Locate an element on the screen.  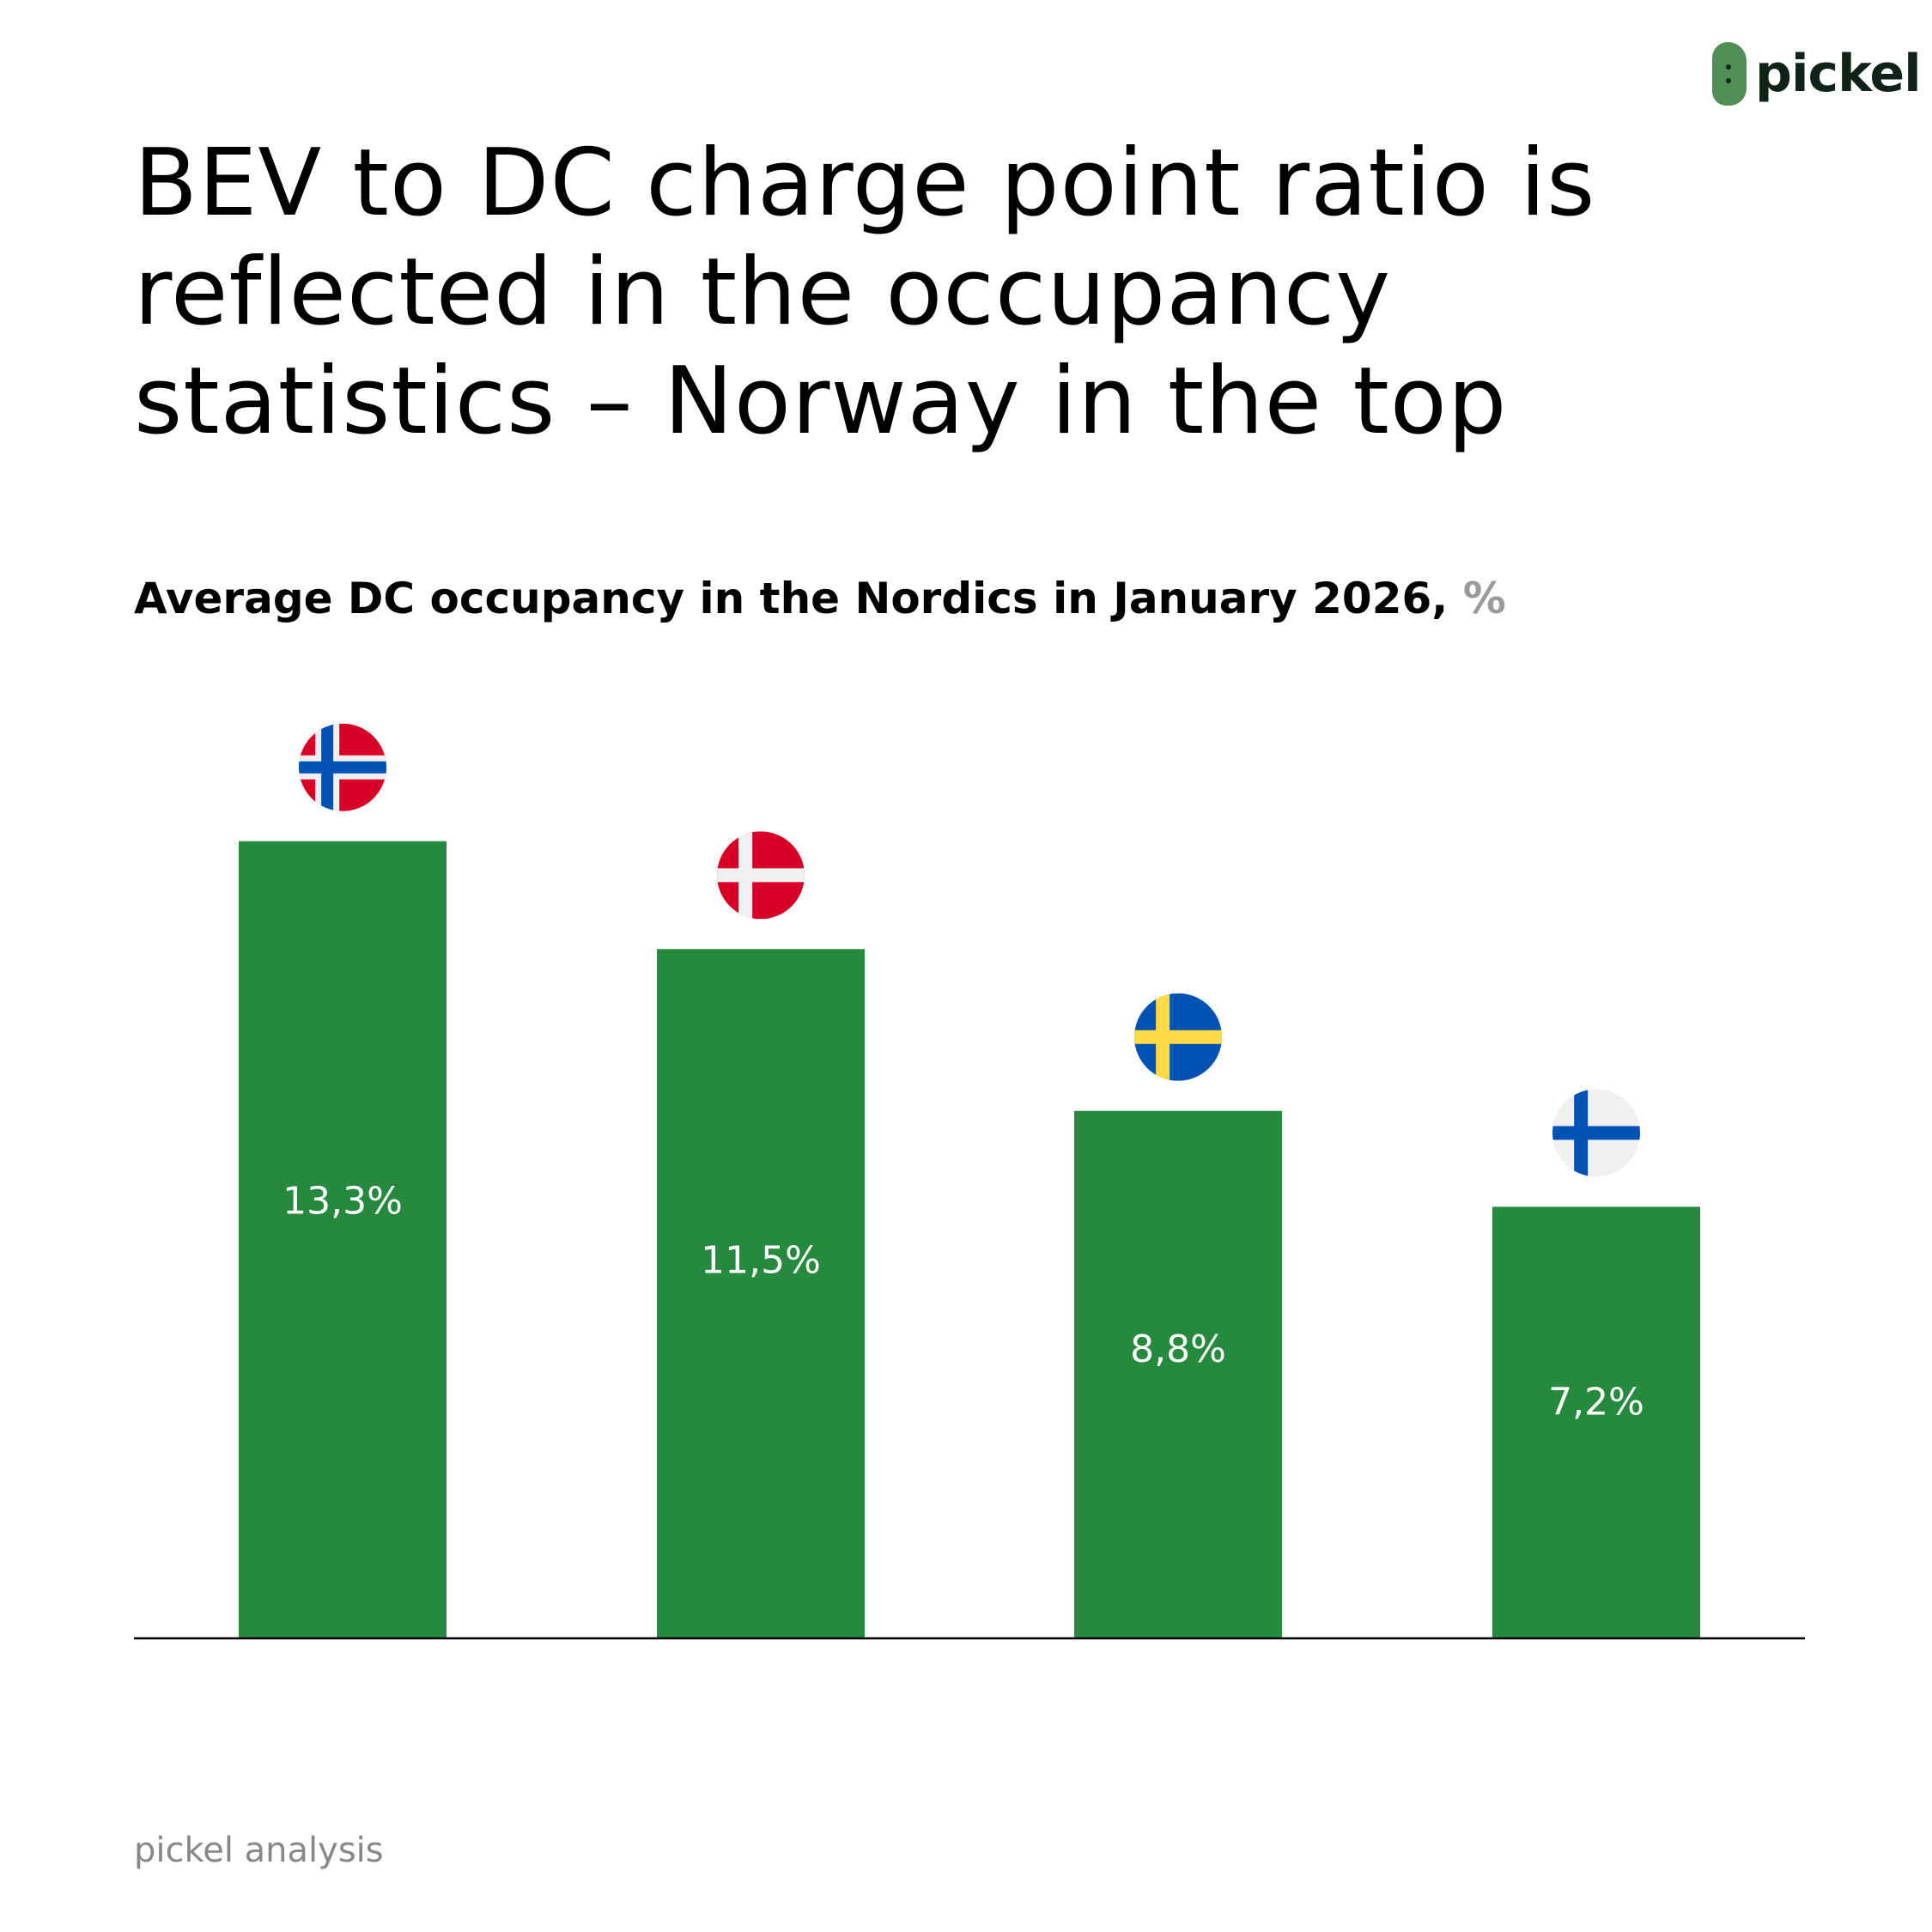
flag-sweden-icon is located at coordinates (1178, 1037).